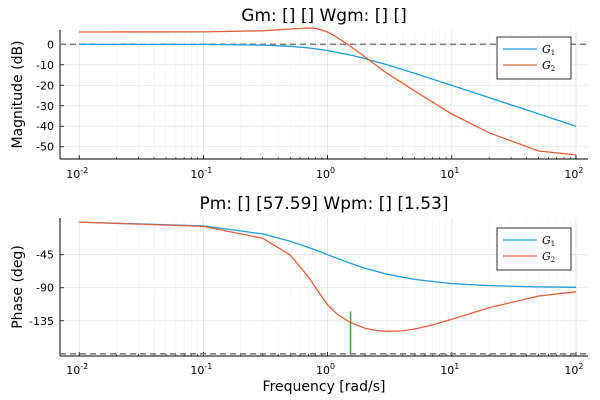 The image size is (600, 400). I want to click on y-axis-label: Phase (deg), so click(18, 287).